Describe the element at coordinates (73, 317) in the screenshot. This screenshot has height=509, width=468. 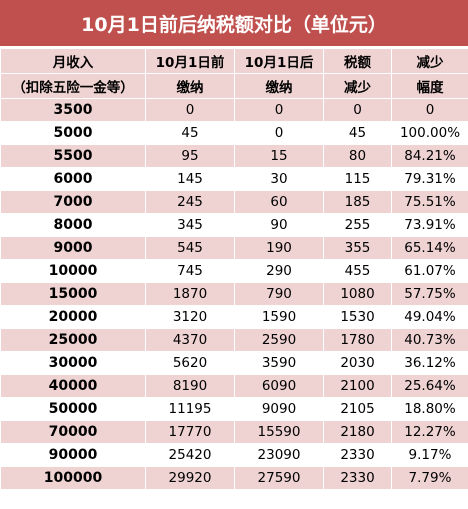
I see `cell-income: 20000` at that location.